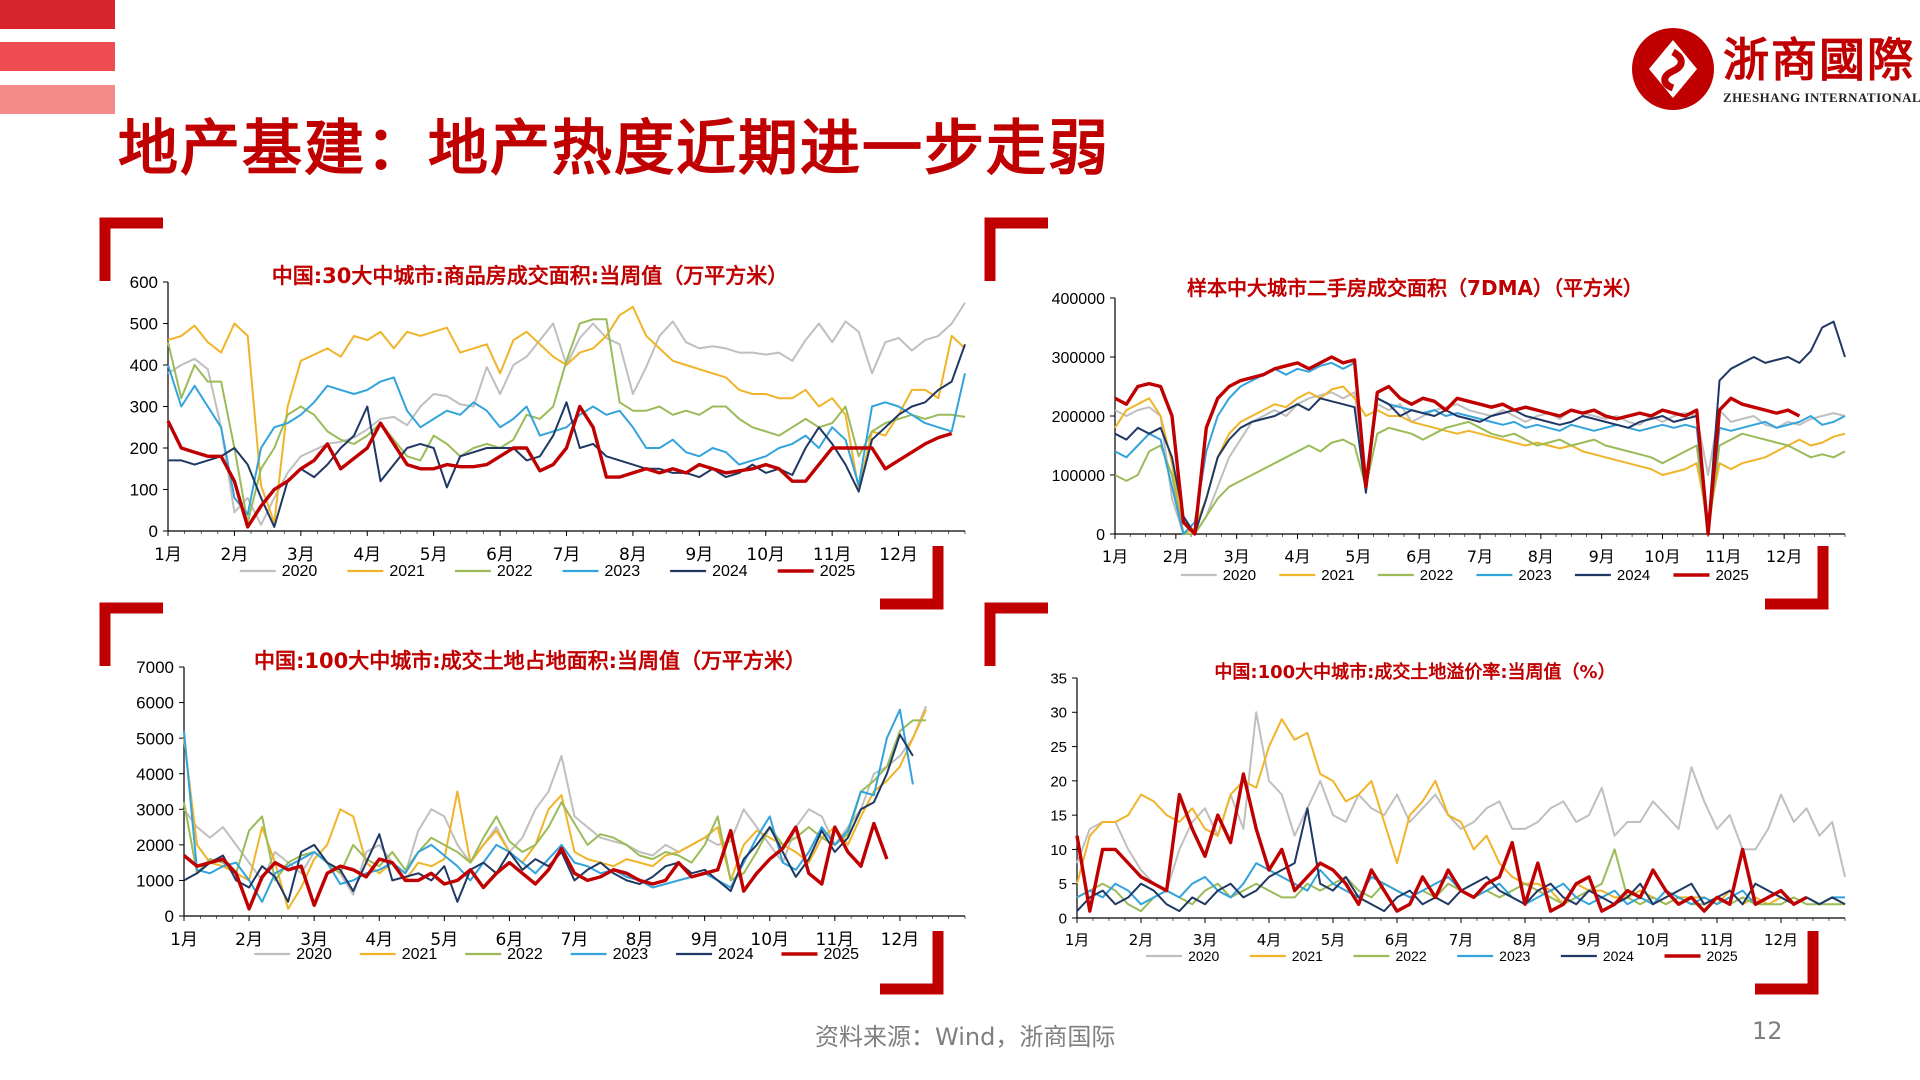  What do you see at coordinates (144, 365) in the screenshot?
I see `y-tick-label: 400` at bounding box center [144, 365].